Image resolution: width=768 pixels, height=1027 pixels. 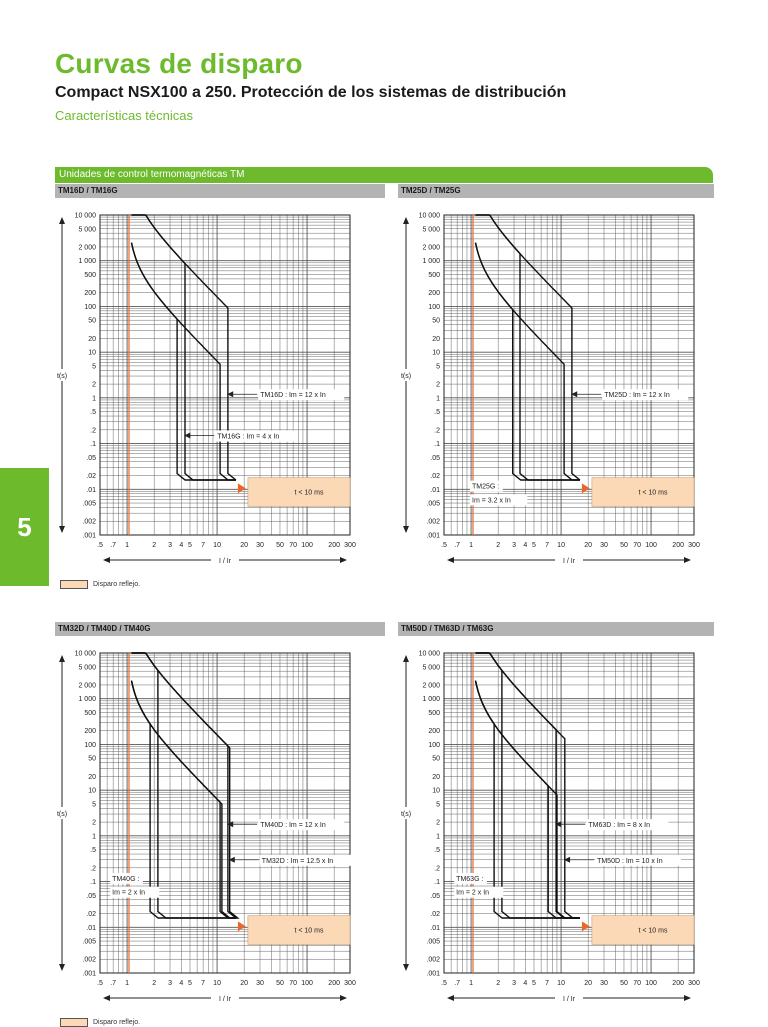 What do you see at coordinates (179, 63) in the screenshot?
I see `page-title: Curvas de disparo` at bounding box center [179, 63].